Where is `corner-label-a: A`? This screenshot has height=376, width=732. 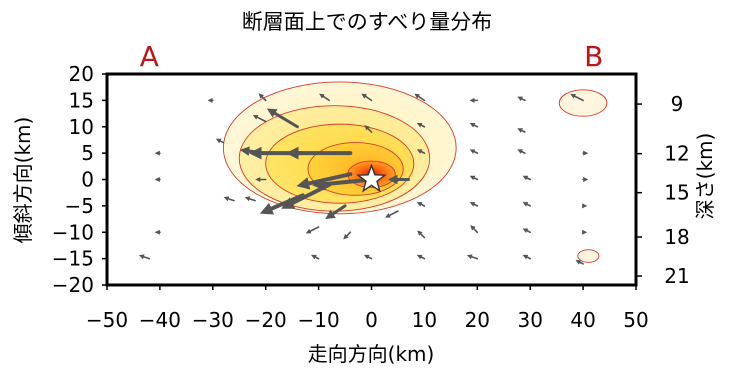 corner-label-a: A is located at coordinates (149, 56).